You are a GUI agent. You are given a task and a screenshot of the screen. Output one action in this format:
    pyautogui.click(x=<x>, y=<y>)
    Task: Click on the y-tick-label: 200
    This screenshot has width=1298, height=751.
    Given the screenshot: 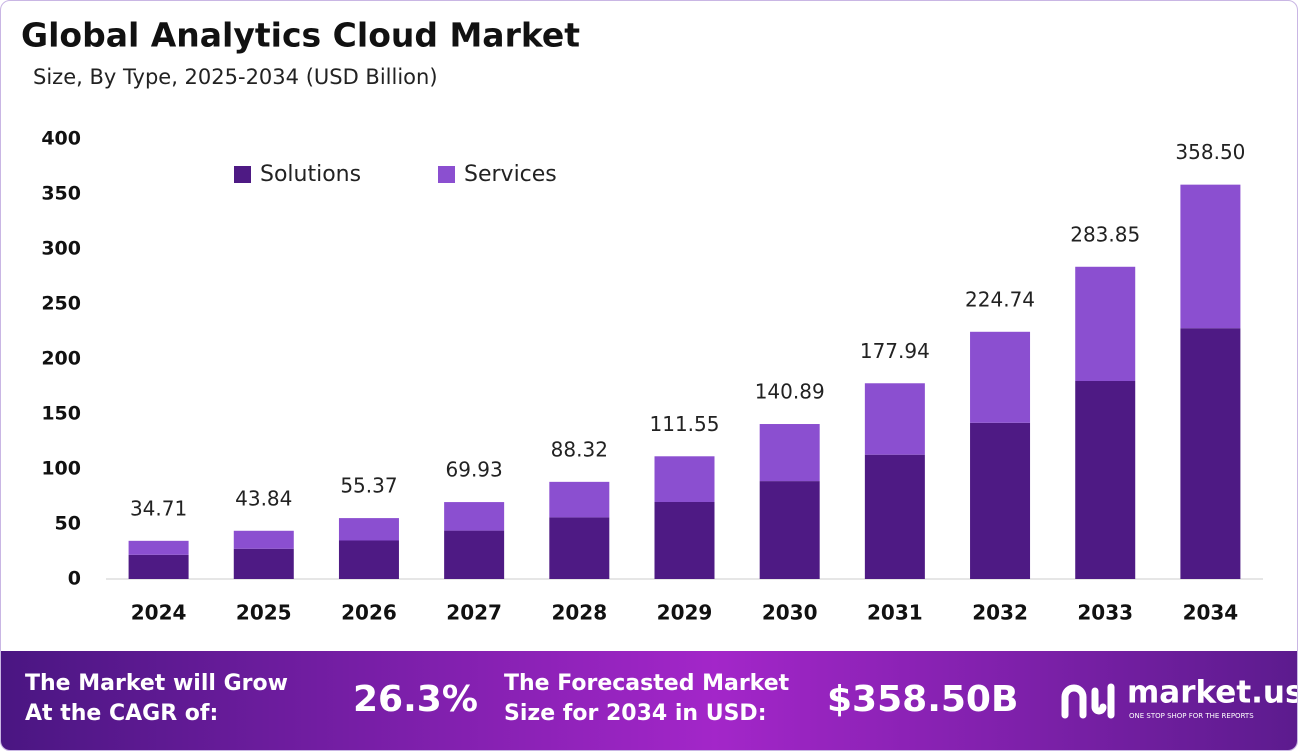 What is the action you would take?
    pyautogui.click(x=61, y=359)
    